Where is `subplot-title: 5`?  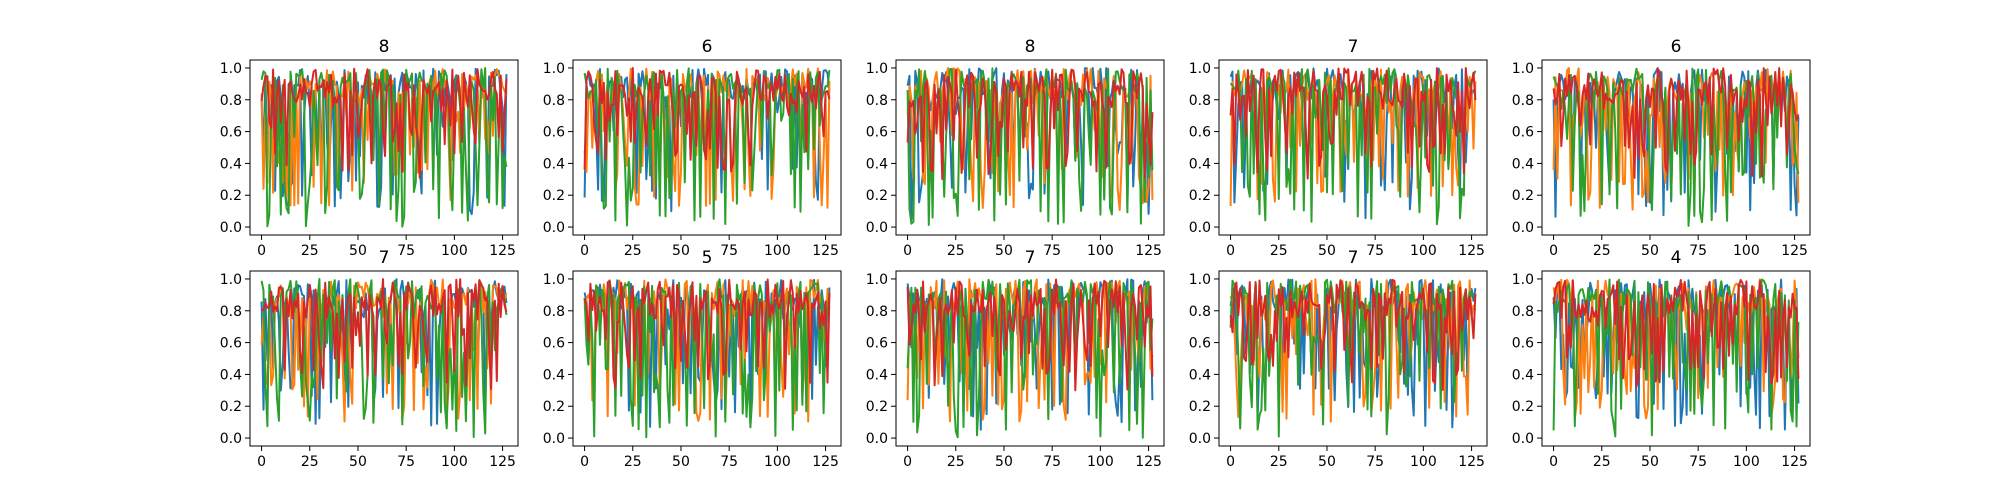 subplot-title: 5 is located at coordinates (707, 258).